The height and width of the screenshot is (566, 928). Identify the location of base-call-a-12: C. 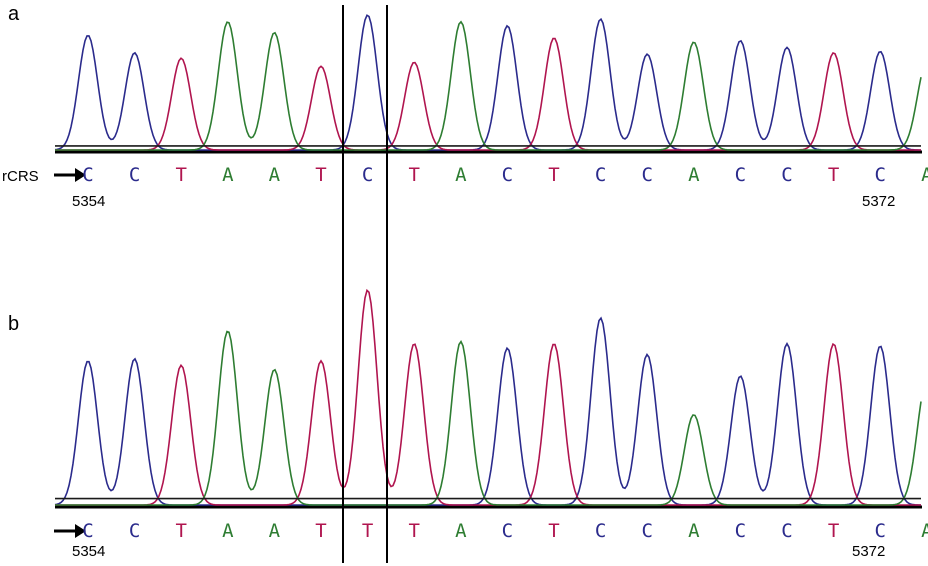
(600, 175).